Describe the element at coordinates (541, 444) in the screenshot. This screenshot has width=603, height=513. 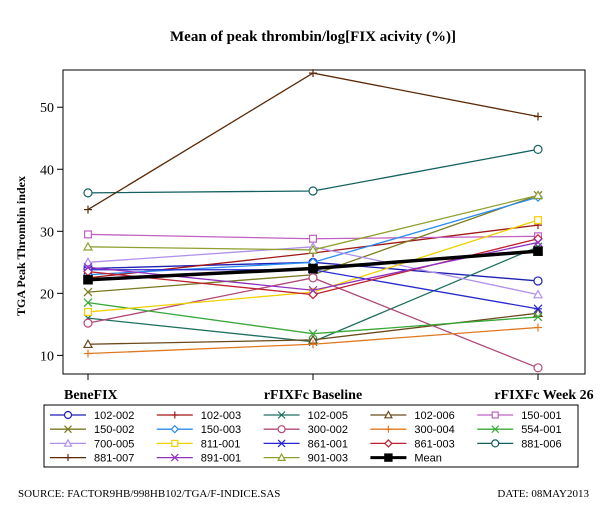
I see `legend-label: 881-006` at that location.